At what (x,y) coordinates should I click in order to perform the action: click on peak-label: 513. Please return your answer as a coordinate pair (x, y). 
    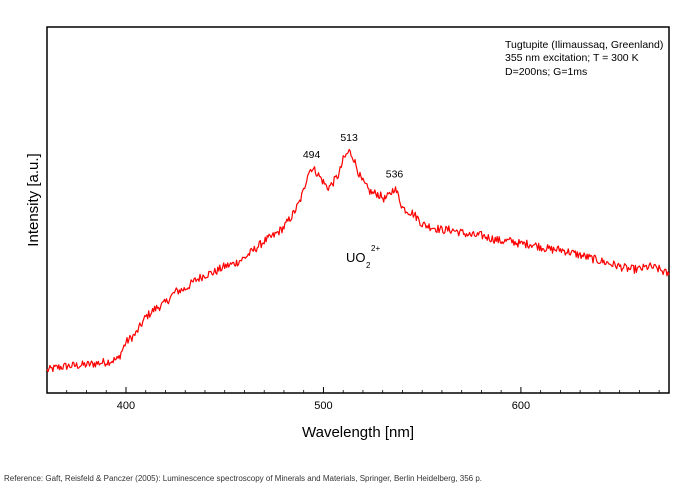
    Looking at the image, I should click on (349, 138).